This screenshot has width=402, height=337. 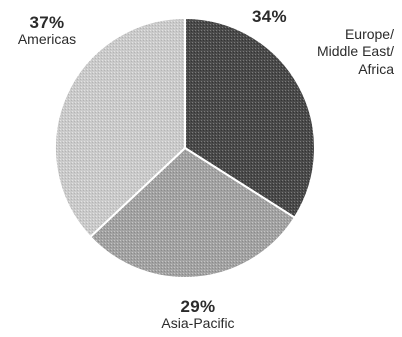 I want to click on slice-value-asia-pacific: 29%, so click(x=198, y=306).